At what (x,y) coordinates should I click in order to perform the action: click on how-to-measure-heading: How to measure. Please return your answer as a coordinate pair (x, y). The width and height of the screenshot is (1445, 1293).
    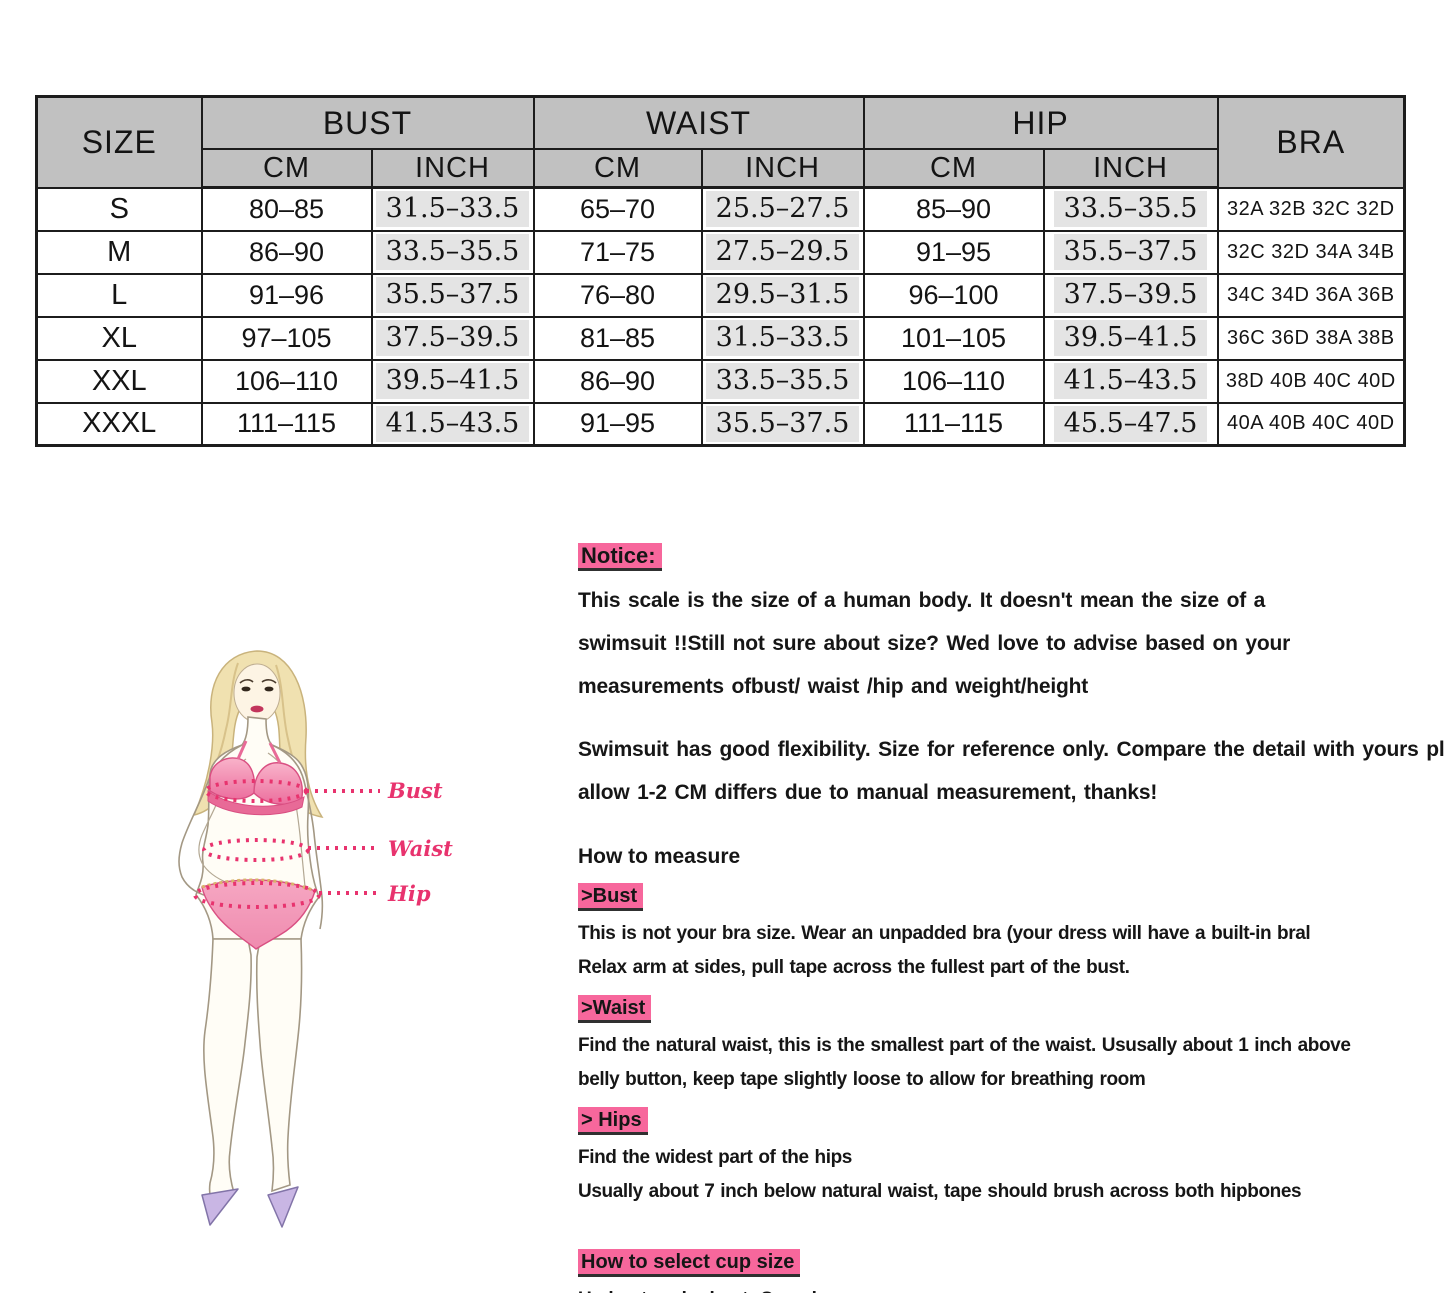
    Looking at the image, I should click on (659, 856).